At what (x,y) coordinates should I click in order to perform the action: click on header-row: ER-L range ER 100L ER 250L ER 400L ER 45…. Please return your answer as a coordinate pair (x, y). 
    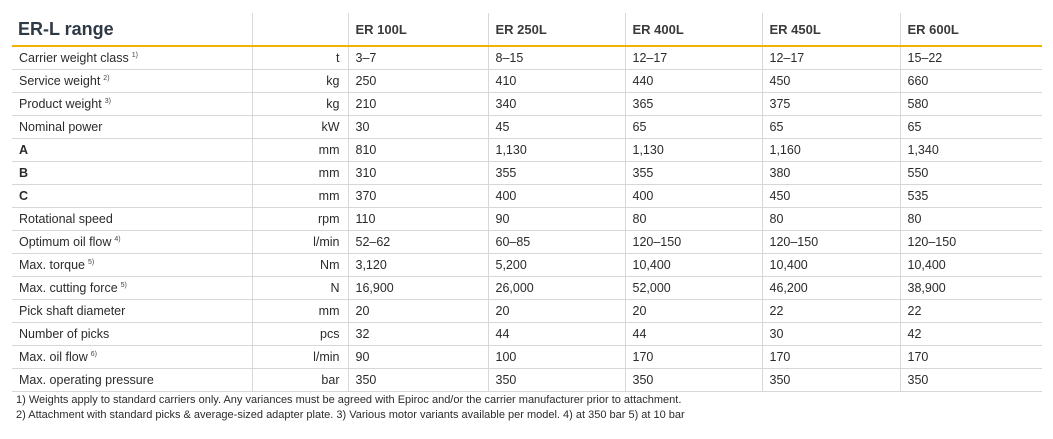
    Looking at the image, I should click on (527, 30).